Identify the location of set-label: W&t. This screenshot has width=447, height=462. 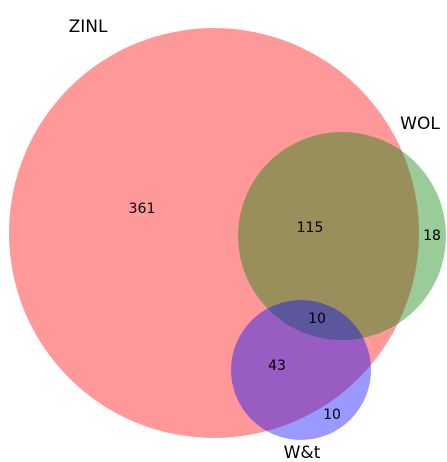
(302, 452).